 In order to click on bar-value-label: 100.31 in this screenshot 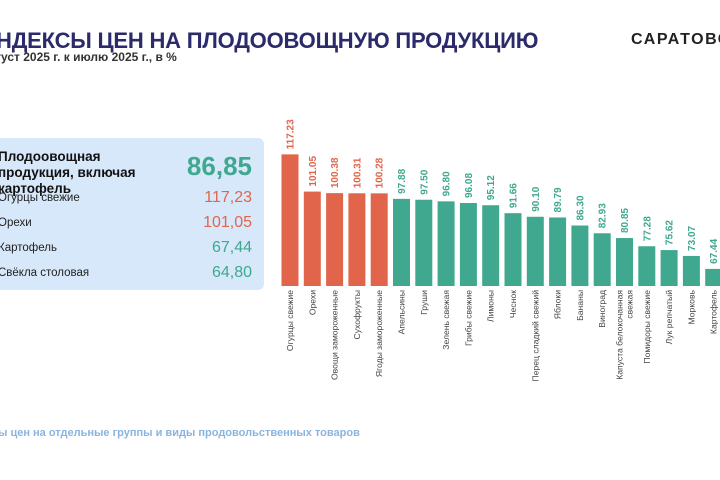, I will do `click(357, 172)`.